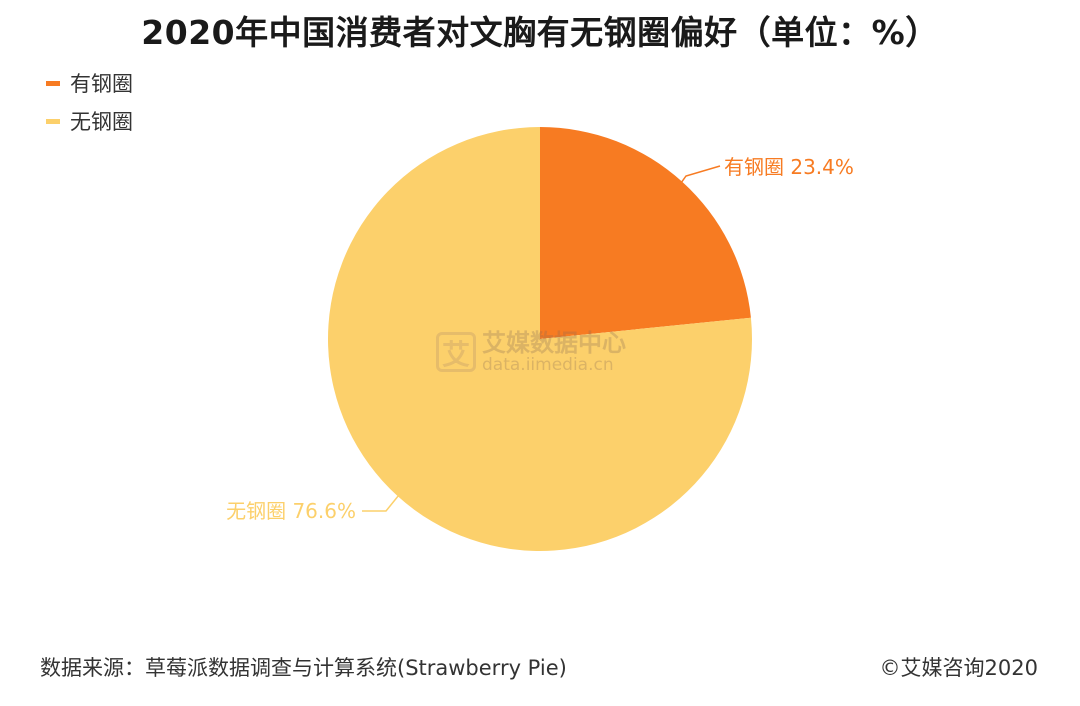 Image resolution: width=1080 pixels, height=706 pixels. Describe the element at coordinates (958, 668) in the screenshot. I see `copyright-note: ©艾媒咨询2020` at that location.